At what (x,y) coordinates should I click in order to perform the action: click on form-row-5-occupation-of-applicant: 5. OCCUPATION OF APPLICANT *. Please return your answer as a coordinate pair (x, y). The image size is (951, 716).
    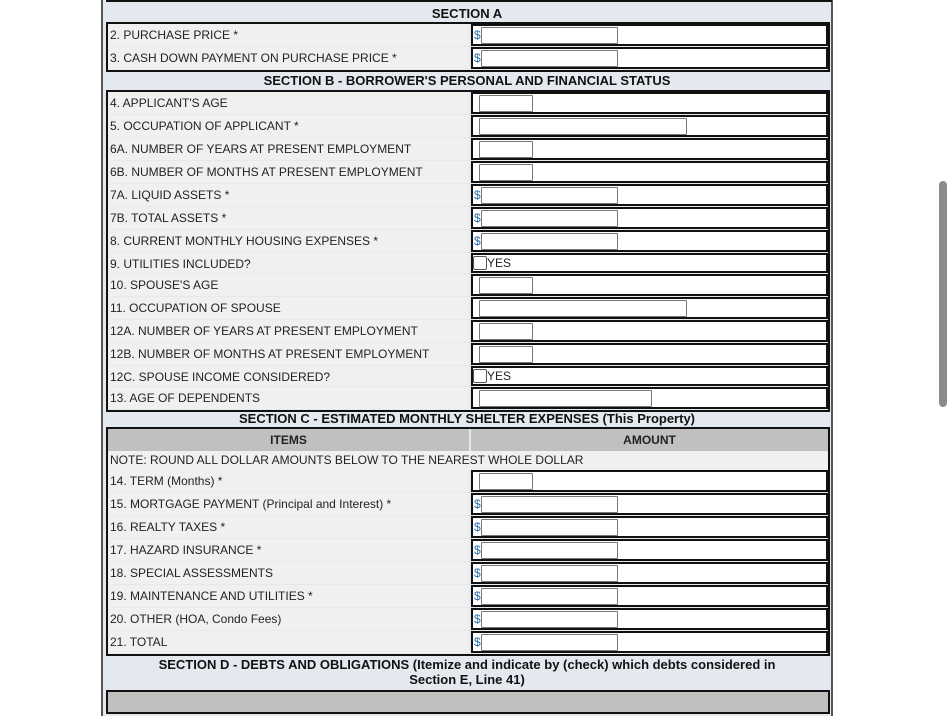
    Looking at the image, I should click on (468, 126).